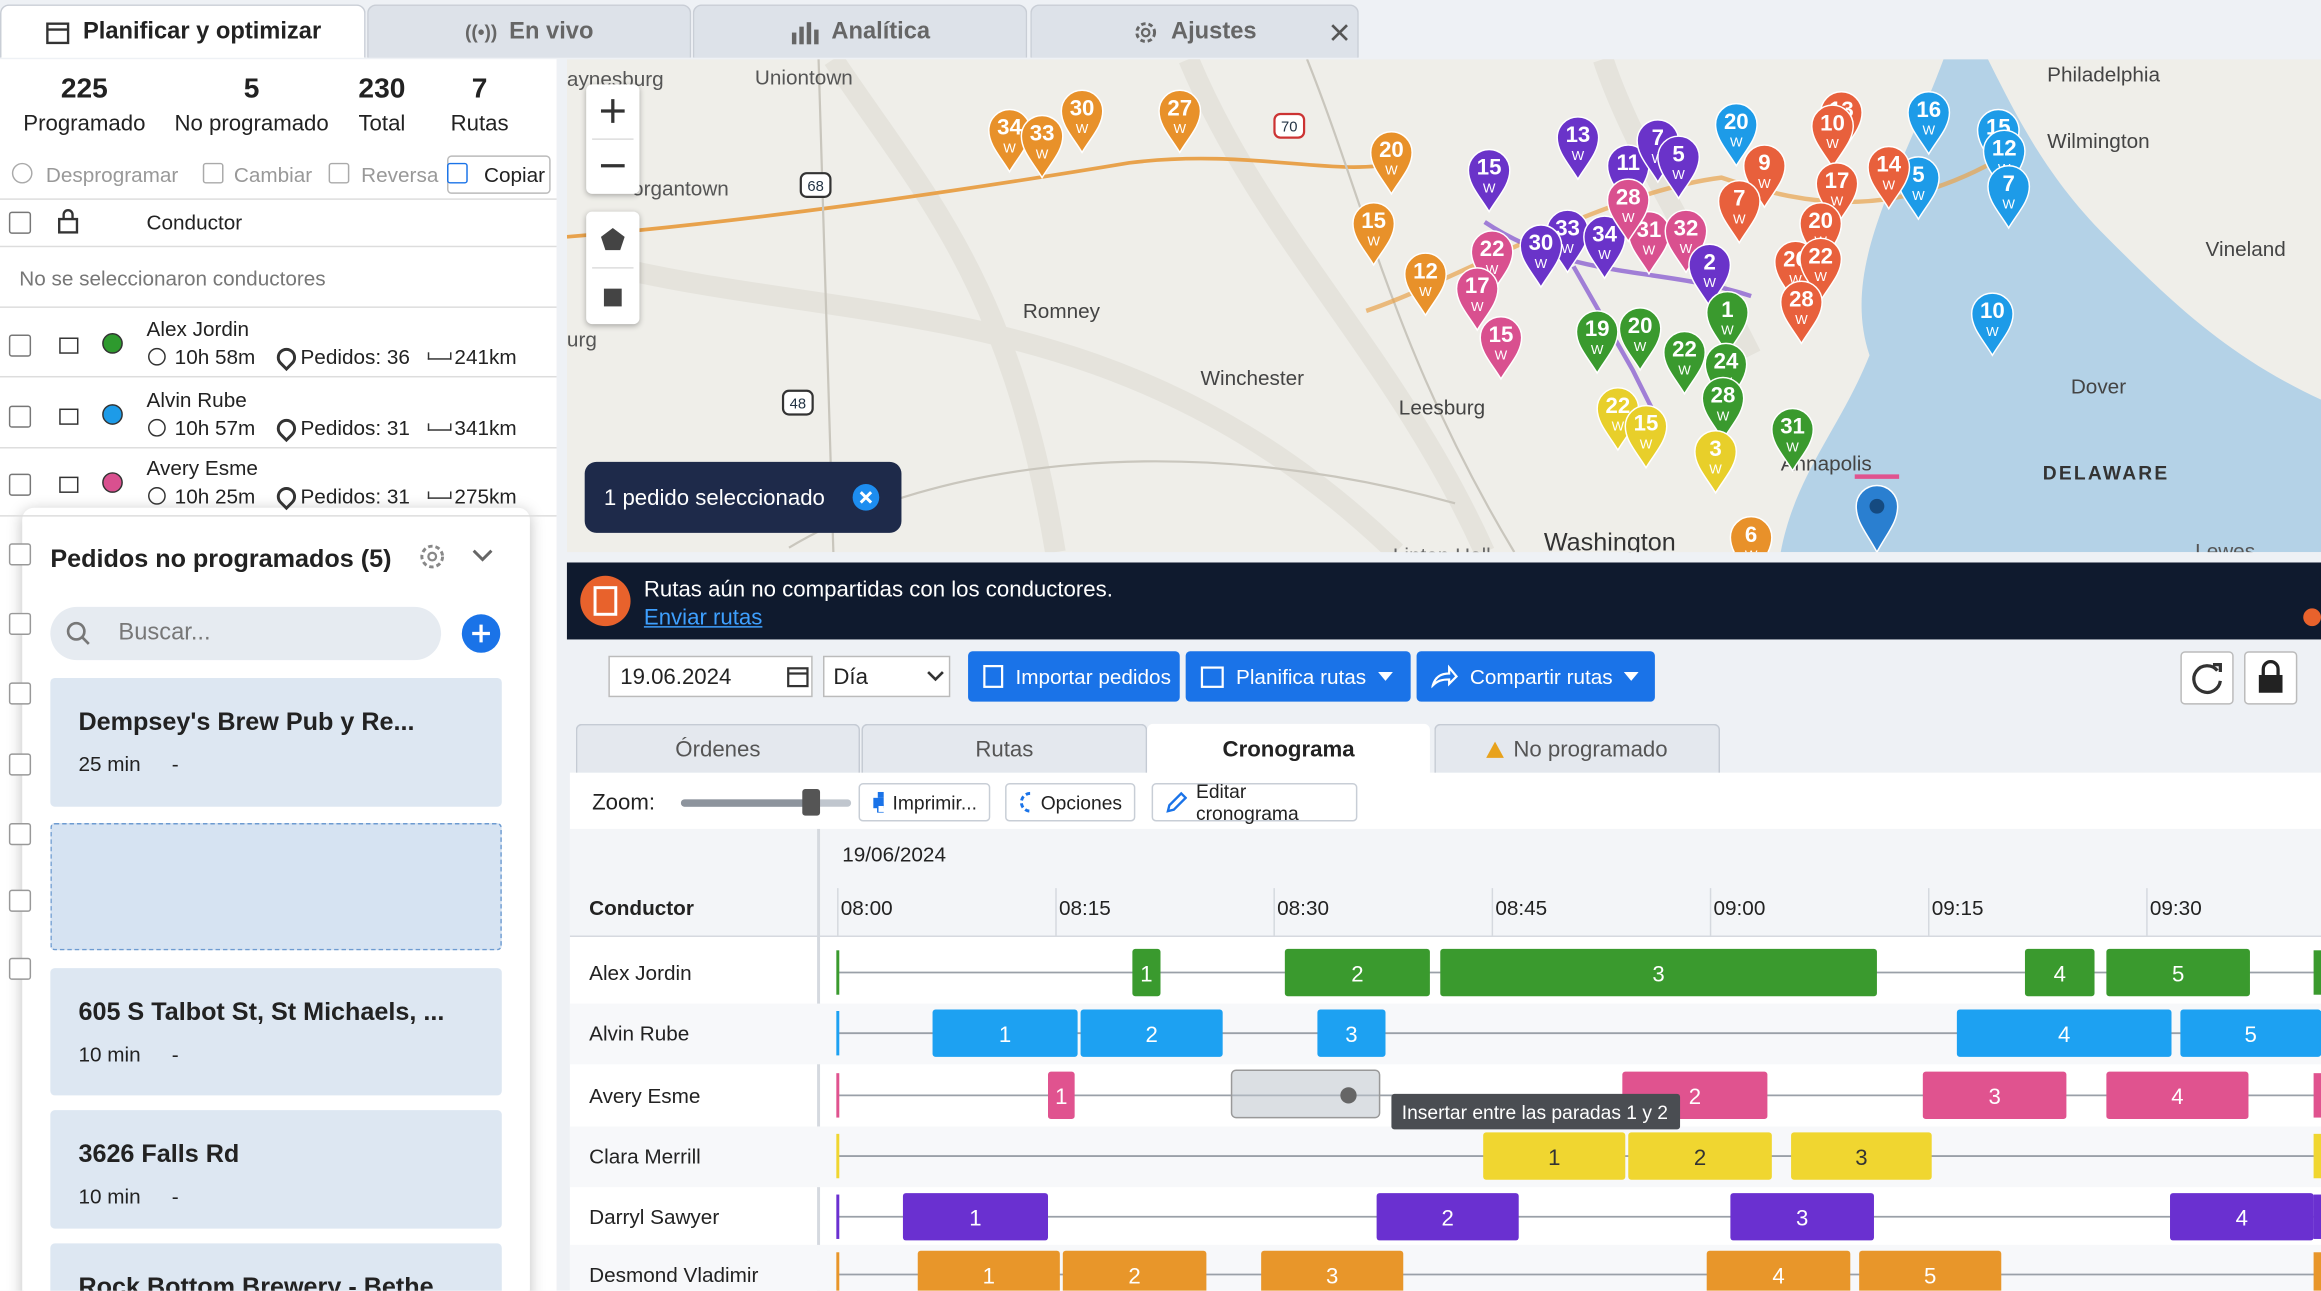  Describe the element at coordinates (718, 749) in the screenshot. I see `subtab: Órdenes` at that location.